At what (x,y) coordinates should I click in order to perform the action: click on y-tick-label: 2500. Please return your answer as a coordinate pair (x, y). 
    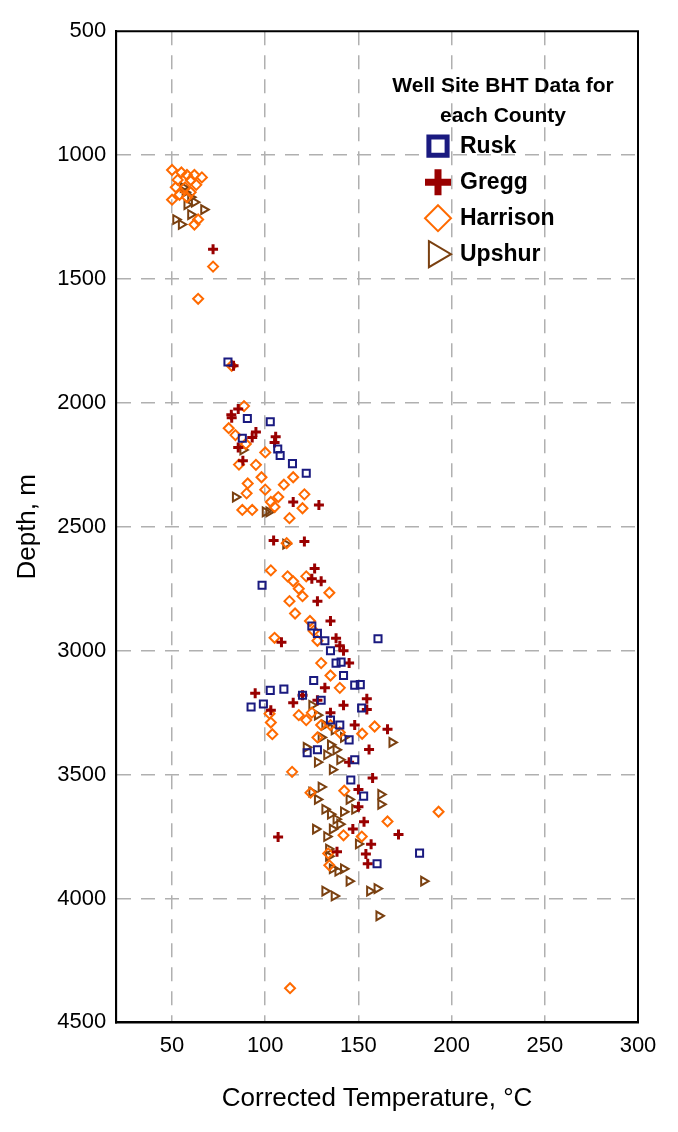
    Looking at the image, I should click on (82, 525).